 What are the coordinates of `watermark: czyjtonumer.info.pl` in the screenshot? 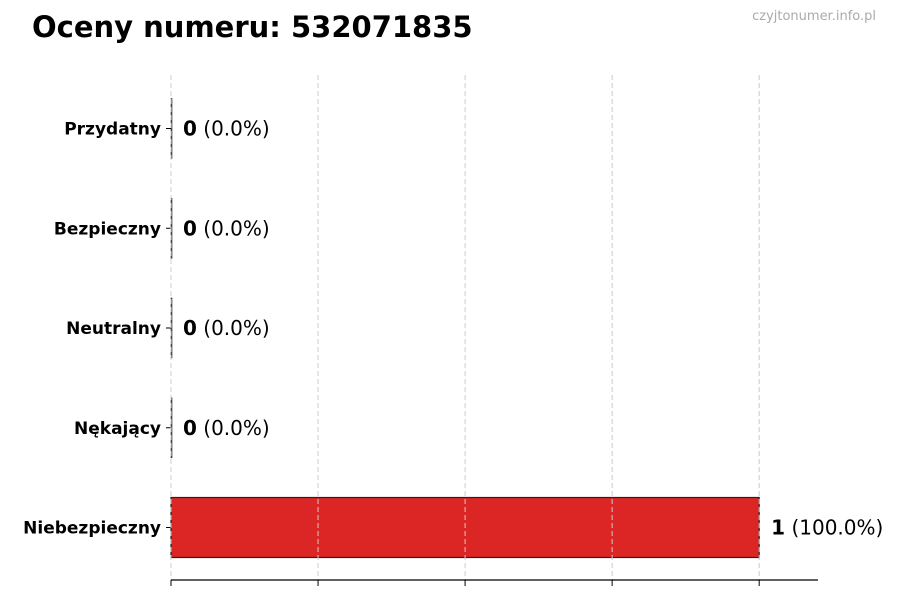 It's located at (814, 16).